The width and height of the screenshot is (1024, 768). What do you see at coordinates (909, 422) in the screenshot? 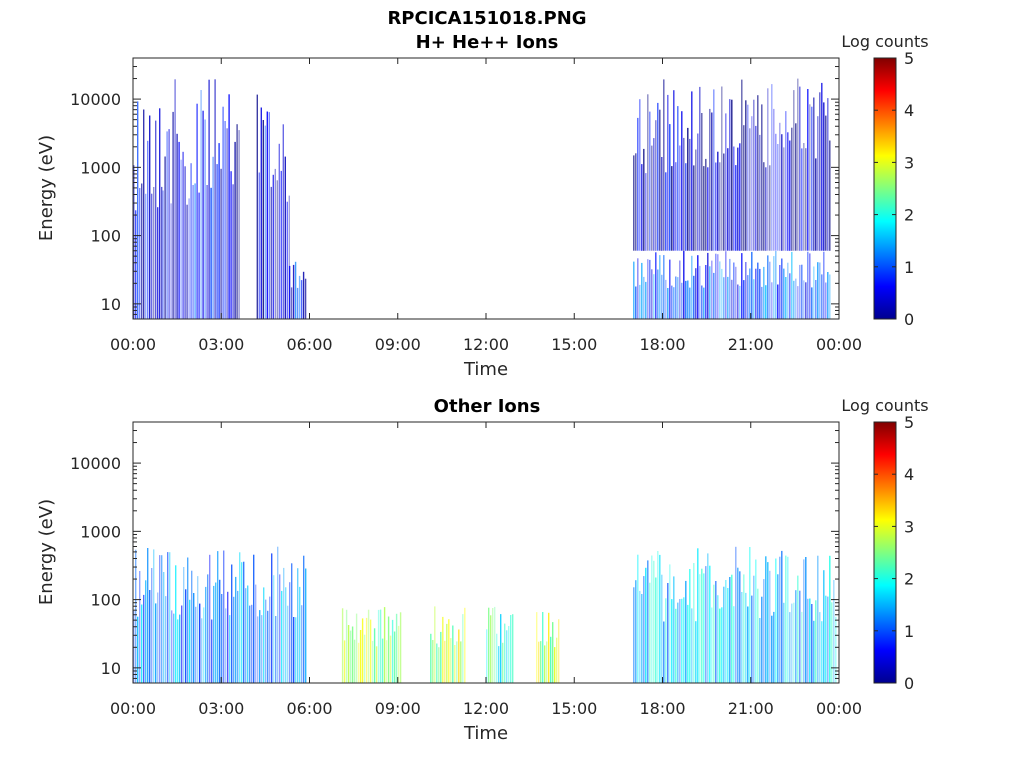
I see `colorbar-tick-label: 5` at bounding box center [909, 422].